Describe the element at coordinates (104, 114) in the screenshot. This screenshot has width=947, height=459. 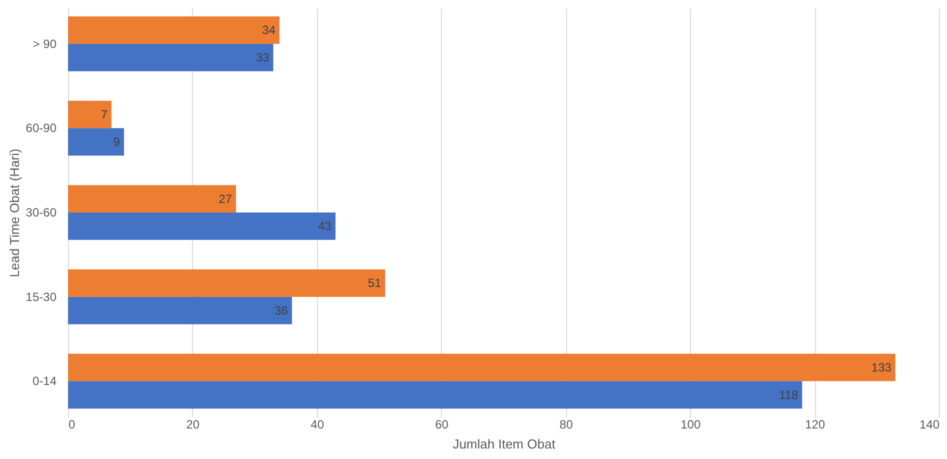
I see `data-label: 7` at that location.